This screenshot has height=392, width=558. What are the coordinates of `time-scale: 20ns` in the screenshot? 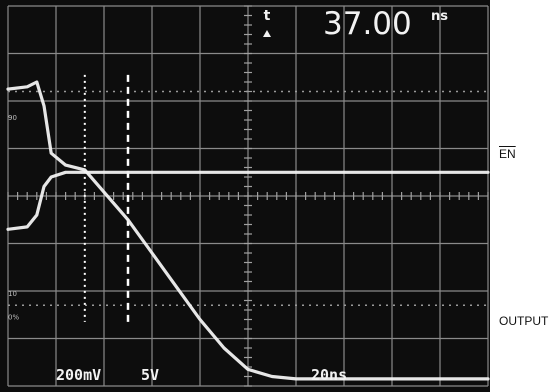 It's located at (329, 375).